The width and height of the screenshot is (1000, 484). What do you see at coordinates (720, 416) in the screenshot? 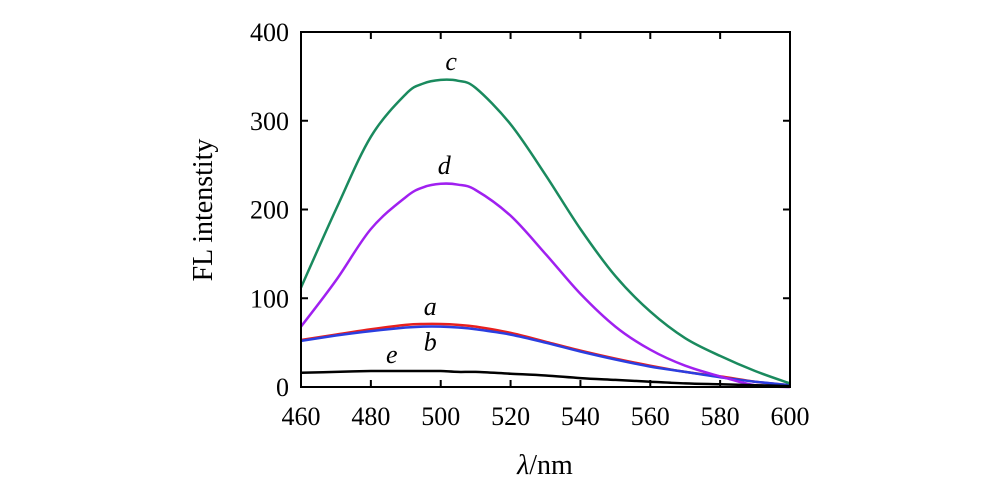
I see `x-tick-label: 580` at bounding box center [720, 416].